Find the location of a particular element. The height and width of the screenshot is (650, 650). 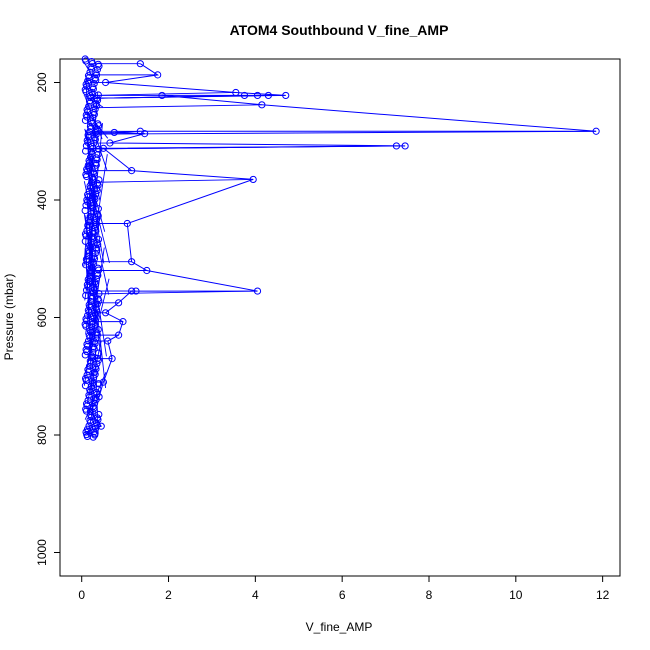

chart-title: ATOM4 Southbound V_fine_AMP is located at coordinates (339, 30).